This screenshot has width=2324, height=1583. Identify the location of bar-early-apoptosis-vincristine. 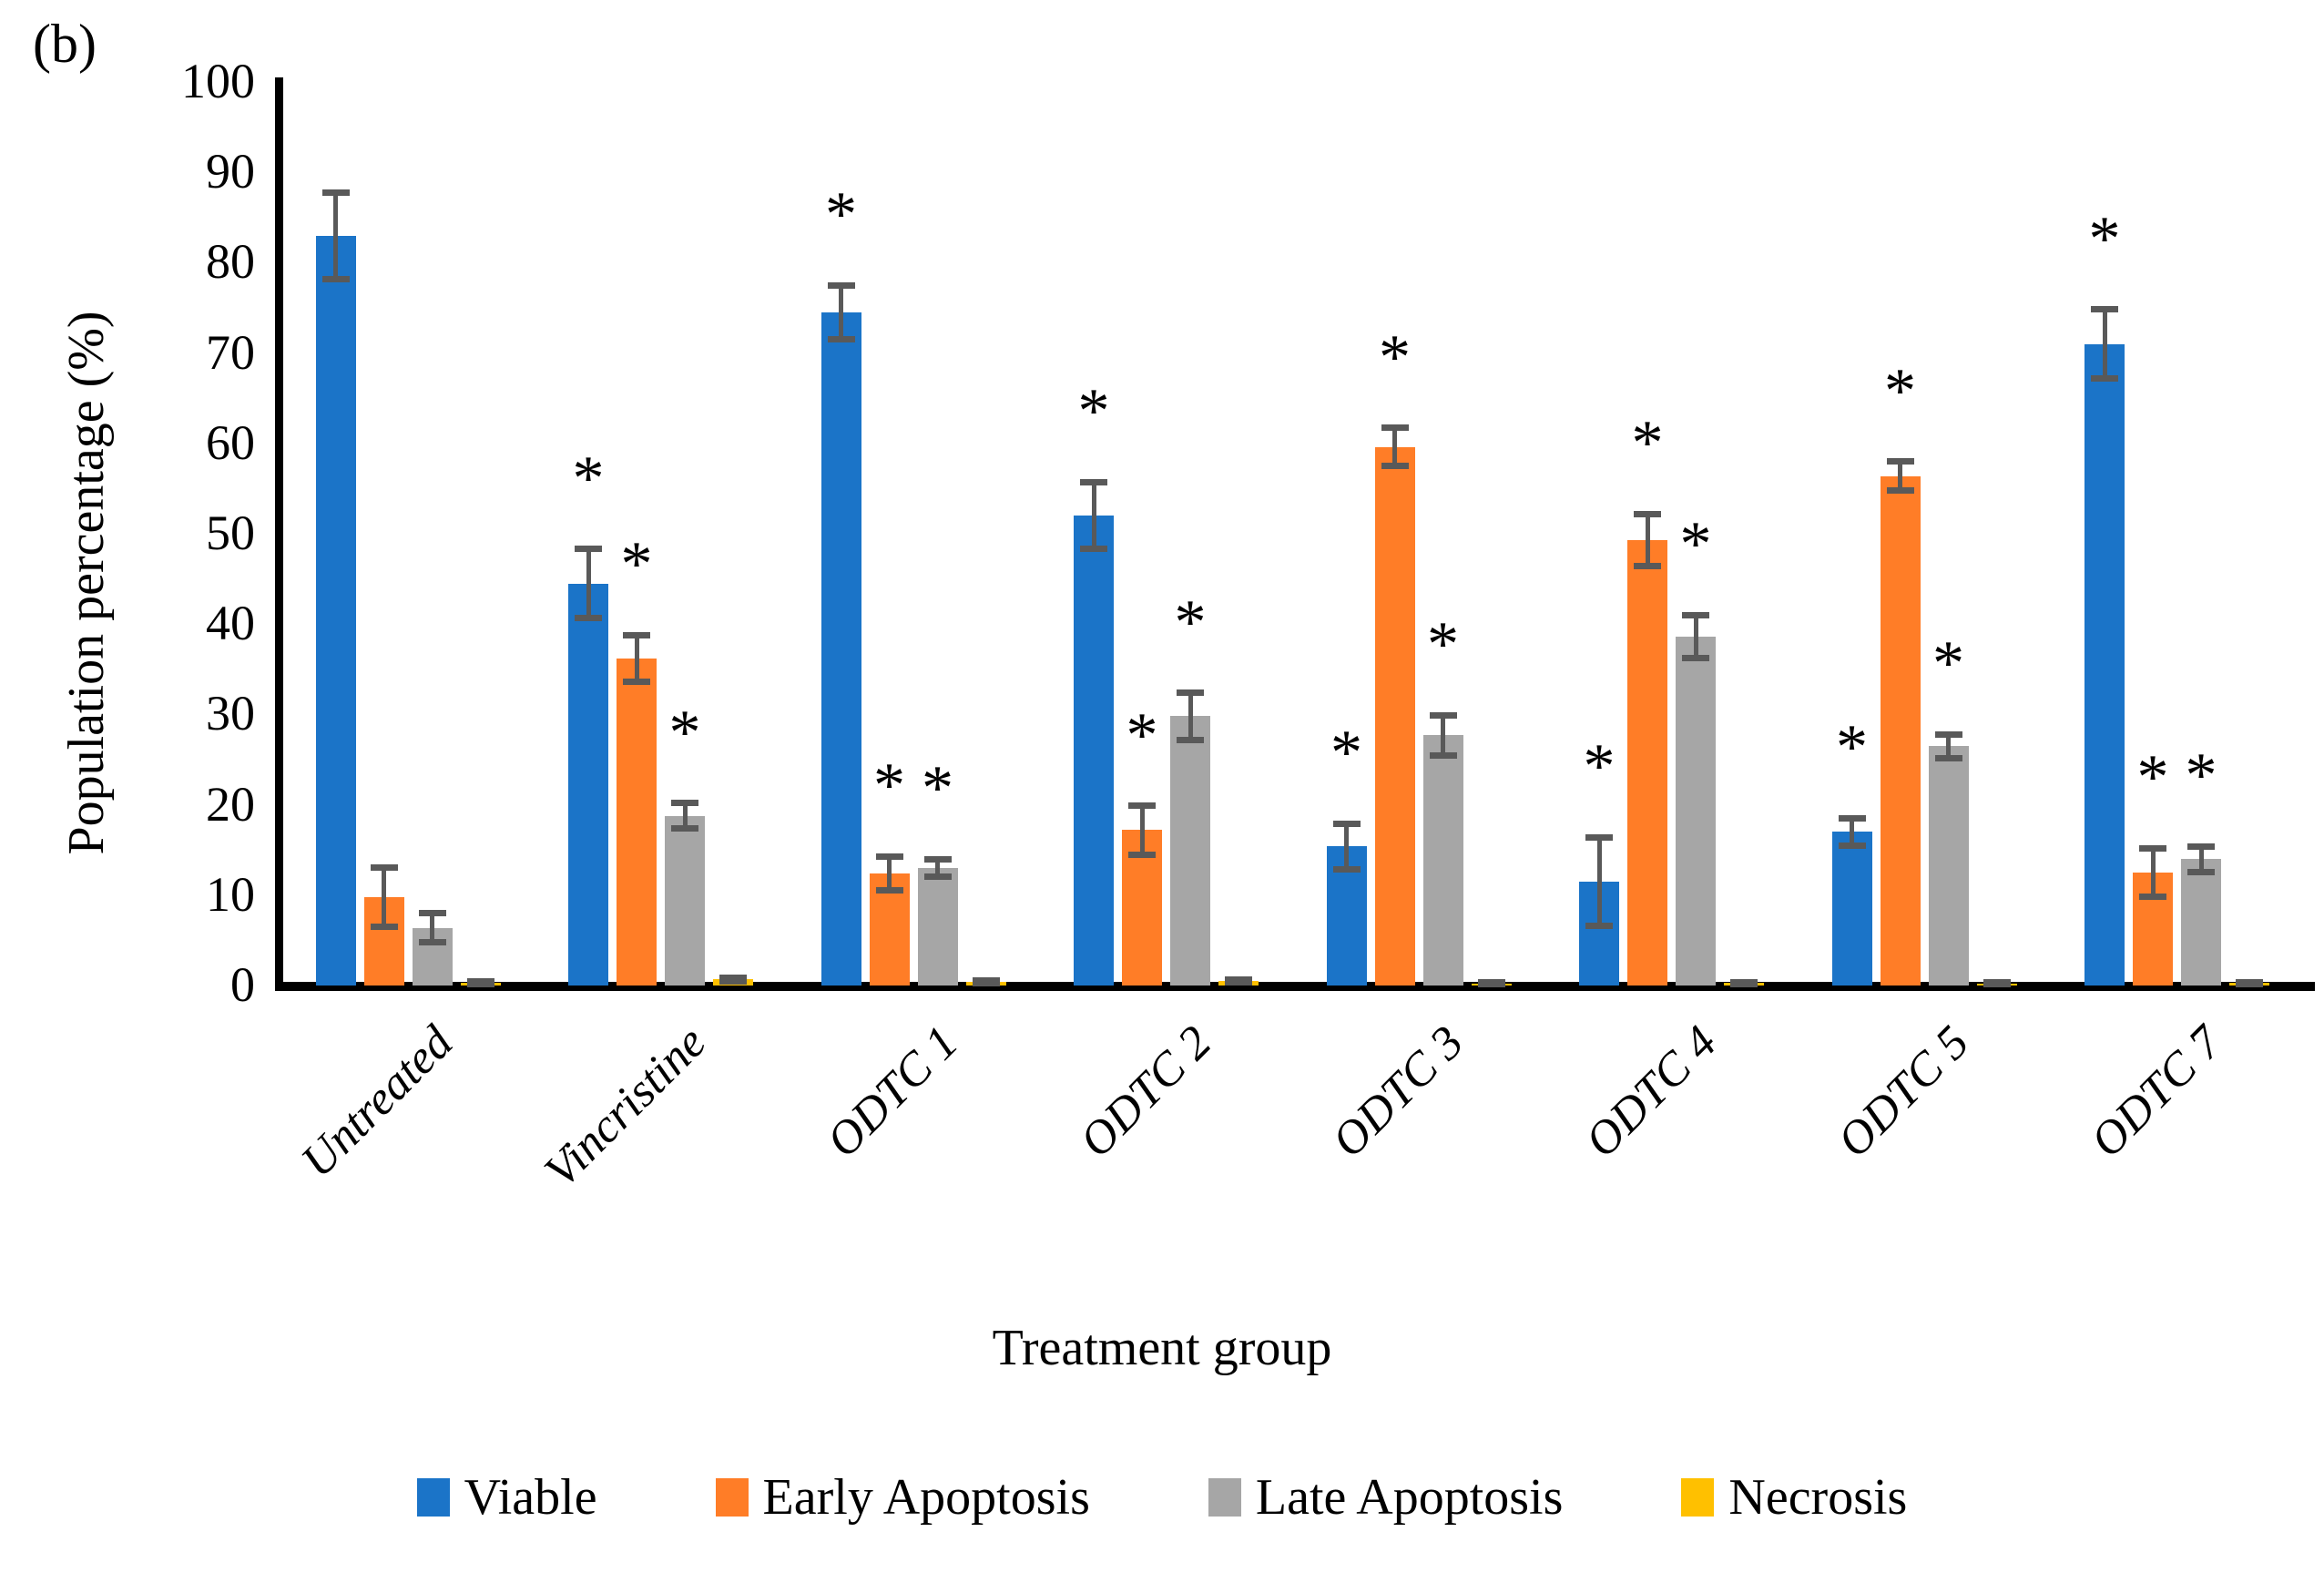
(637, 822).